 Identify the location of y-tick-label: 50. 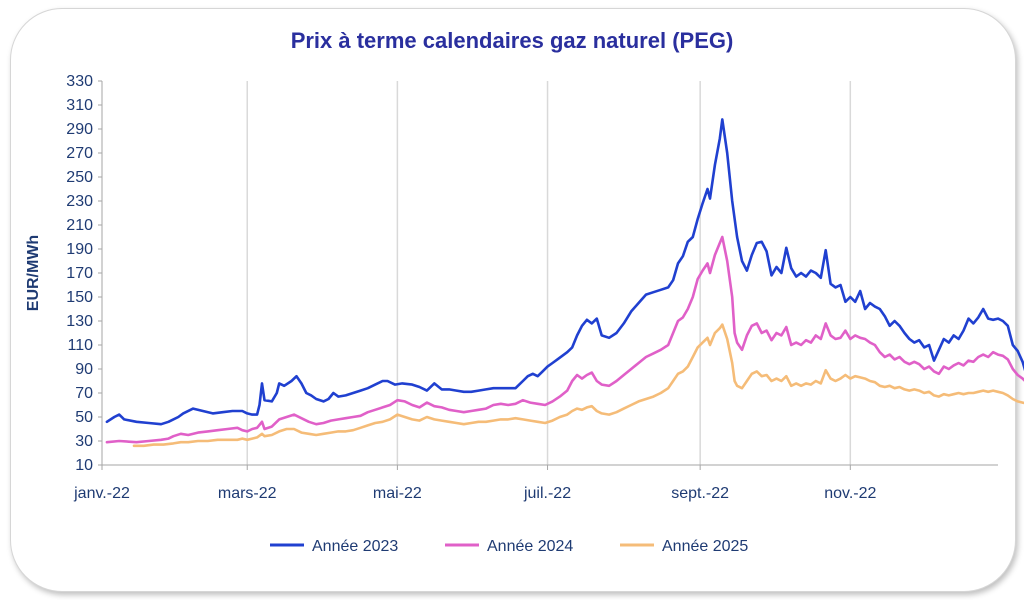
(84, 417).